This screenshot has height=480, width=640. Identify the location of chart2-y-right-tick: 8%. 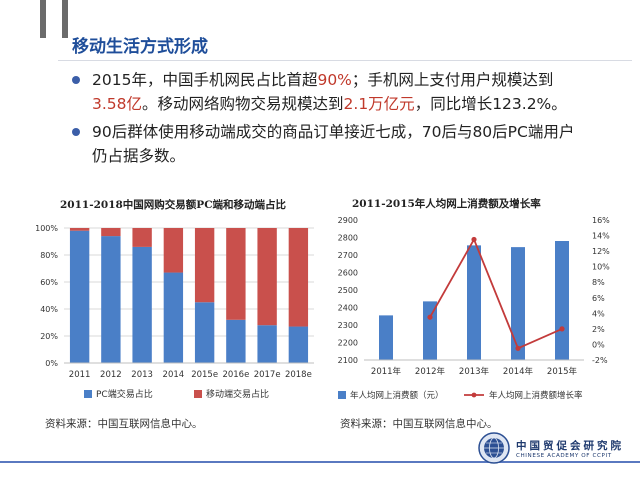
(598, 282).